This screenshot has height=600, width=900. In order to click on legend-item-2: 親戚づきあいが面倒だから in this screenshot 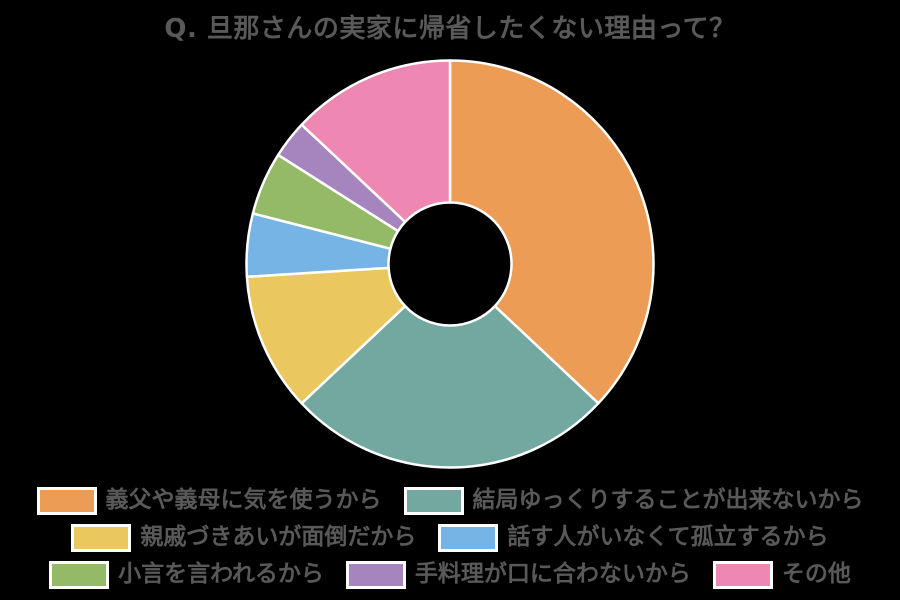, I will do `click(244, 537)`.